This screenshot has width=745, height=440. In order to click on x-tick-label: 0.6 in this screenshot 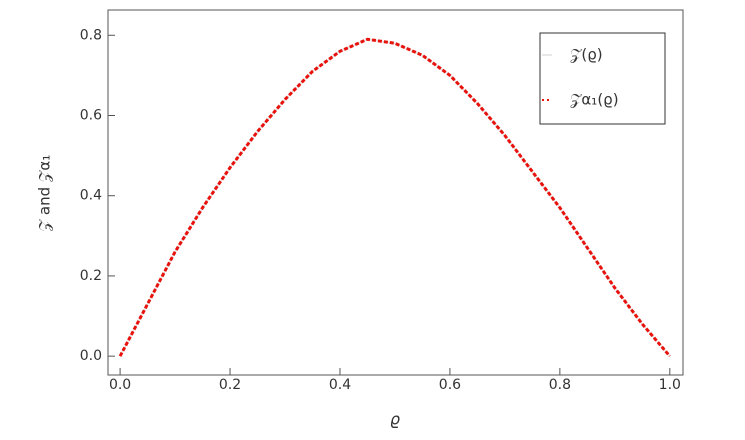, I will do `click(450, 385)`.